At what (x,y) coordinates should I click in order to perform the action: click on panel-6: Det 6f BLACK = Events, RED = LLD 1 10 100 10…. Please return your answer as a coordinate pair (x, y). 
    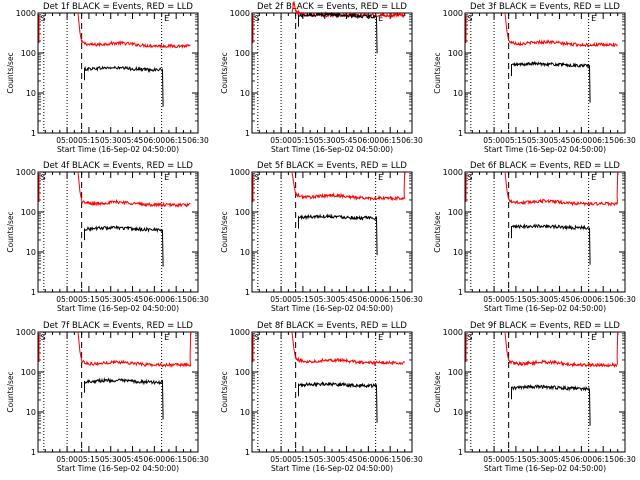
    Looking at the image, I should click on (534, 237).